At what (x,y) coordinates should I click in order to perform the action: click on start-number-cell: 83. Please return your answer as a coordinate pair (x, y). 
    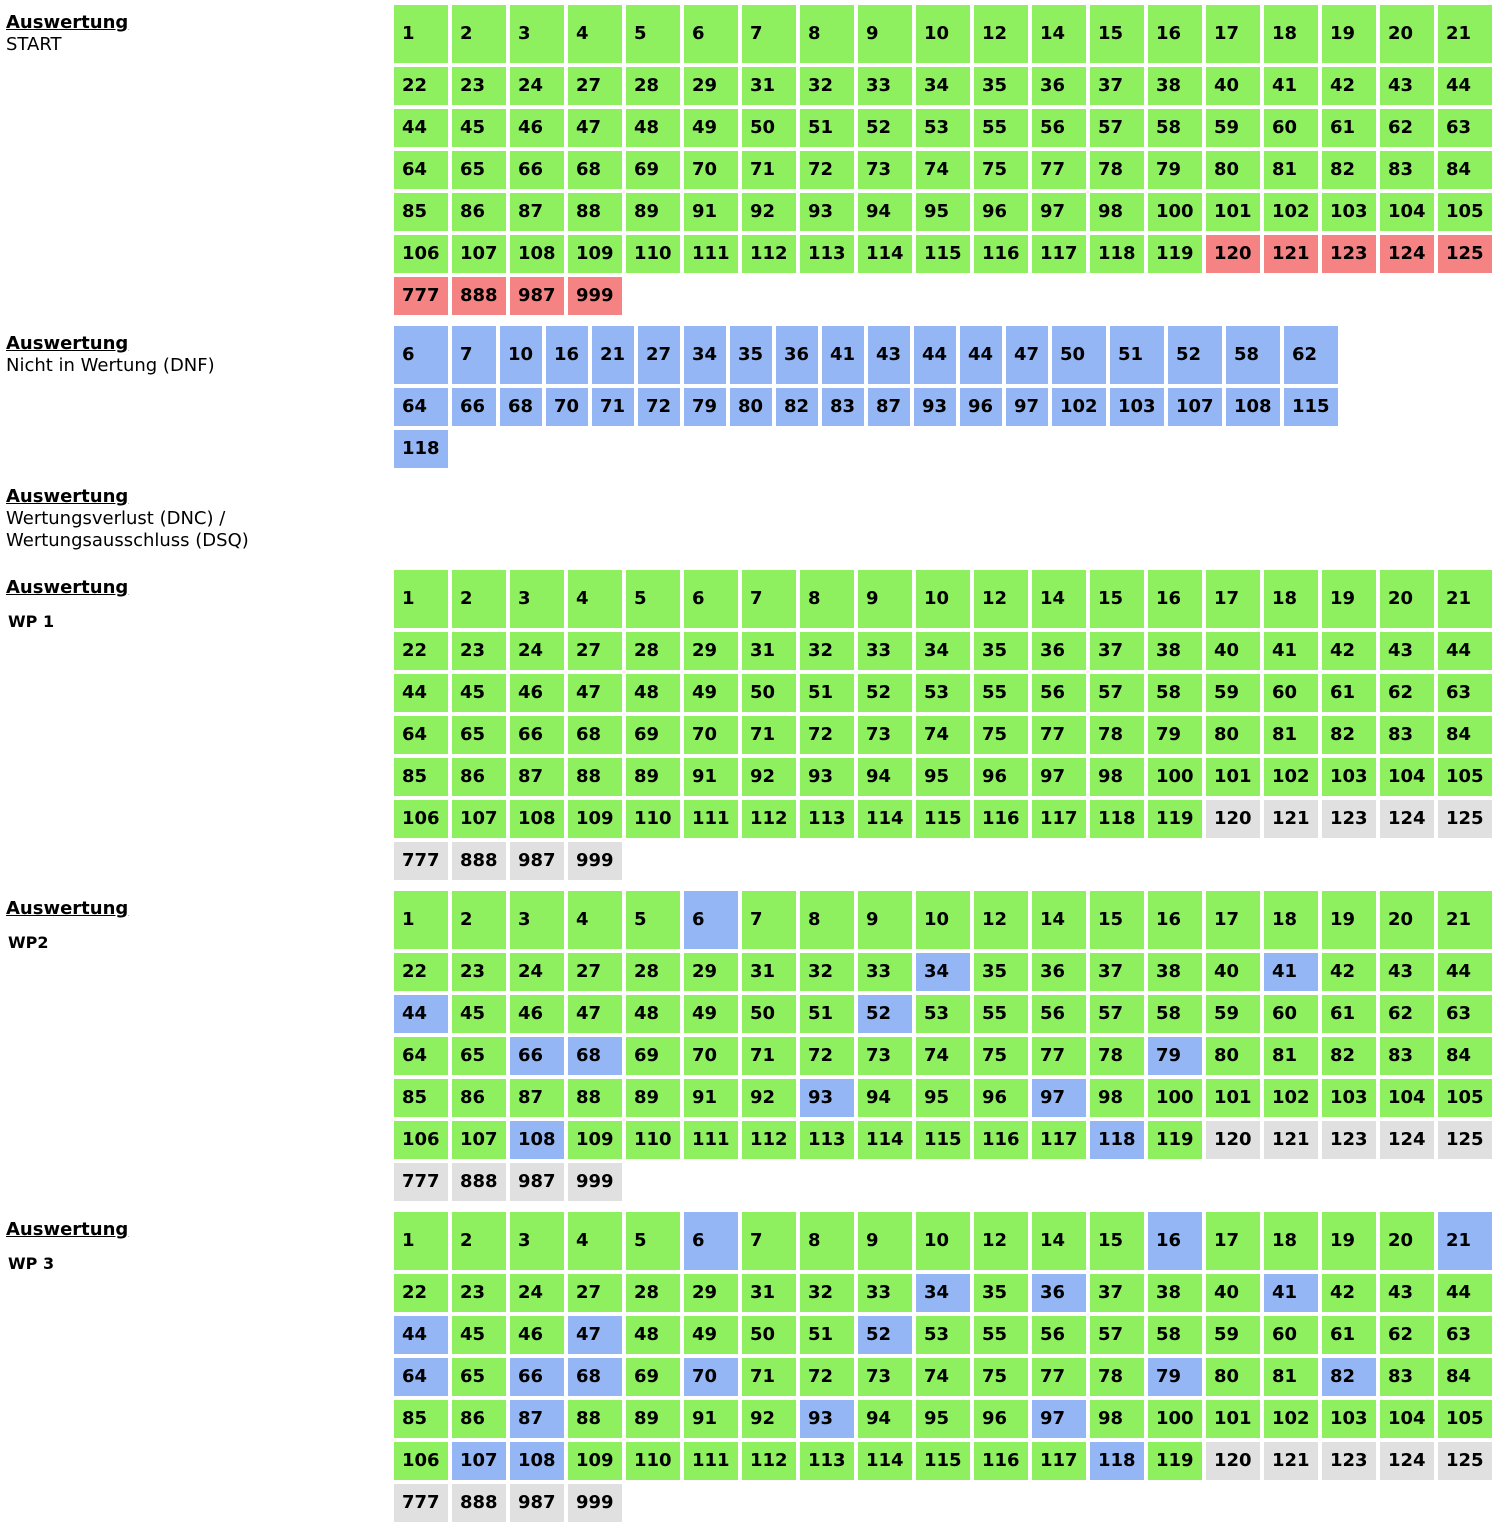
    Looking at the image, I should click on (843, 407).